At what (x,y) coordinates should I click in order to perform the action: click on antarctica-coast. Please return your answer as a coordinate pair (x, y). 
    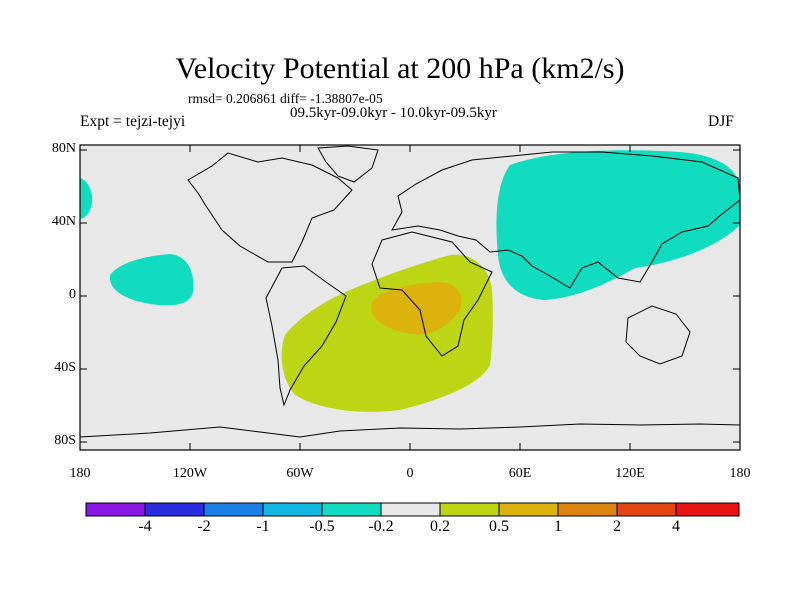
    Looking at the image, I should click on (410, 430).